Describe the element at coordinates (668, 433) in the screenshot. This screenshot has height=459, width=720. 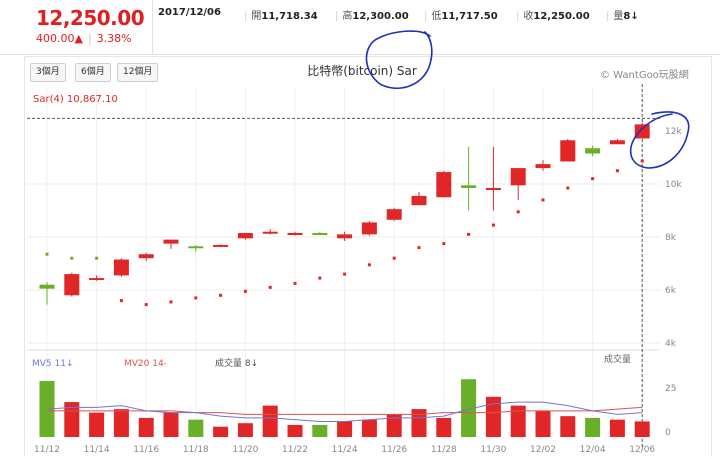
I see `volume-tick-label: 0` at that location.